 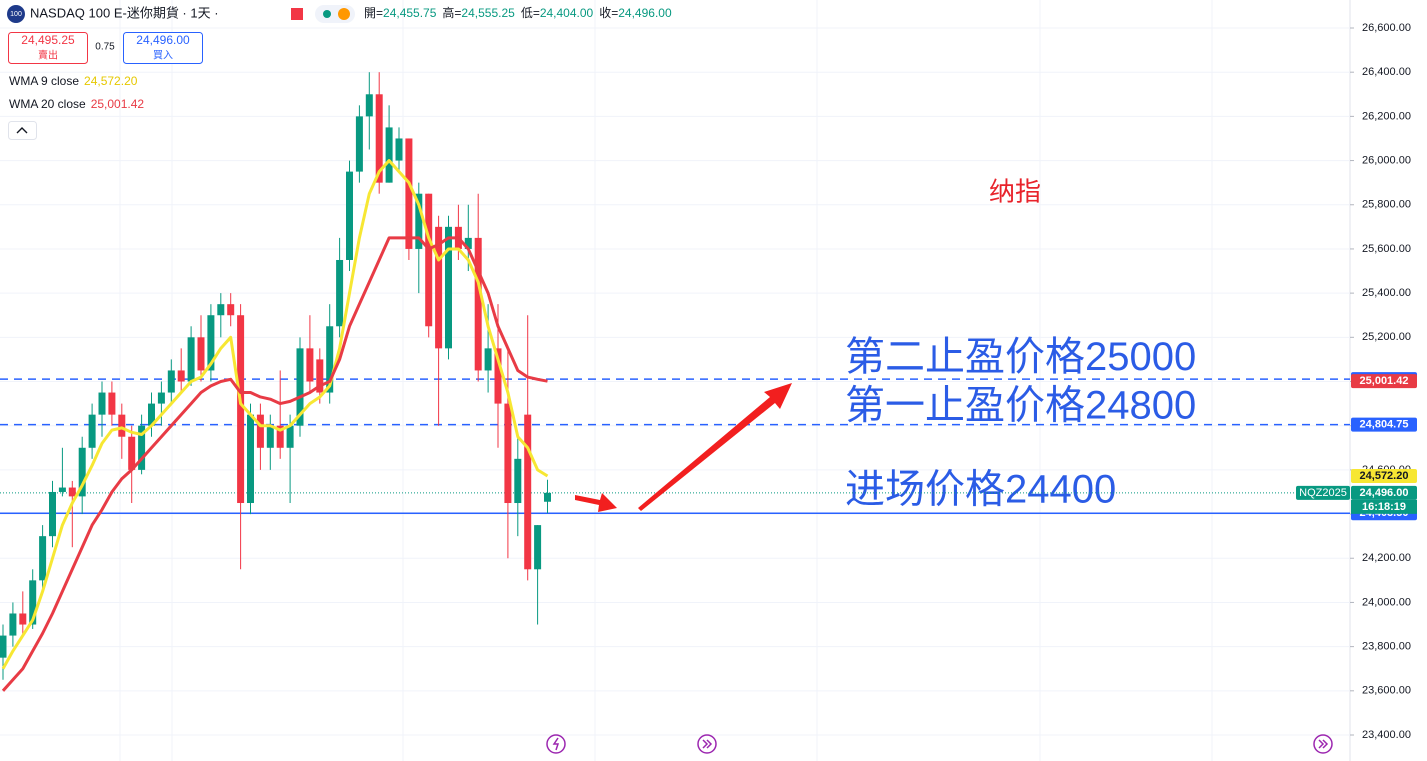 I want to click on bottom-icons, so click(x=939, y=744).